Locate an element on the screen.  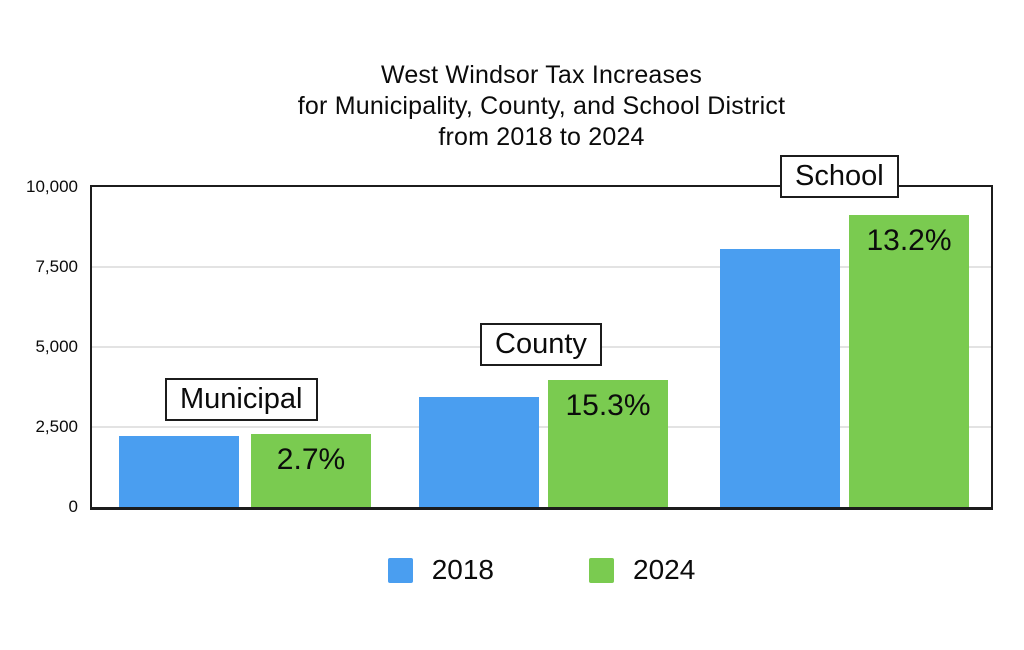
increase-label-municipal: 2.7% is located at coordinates (311, 459).